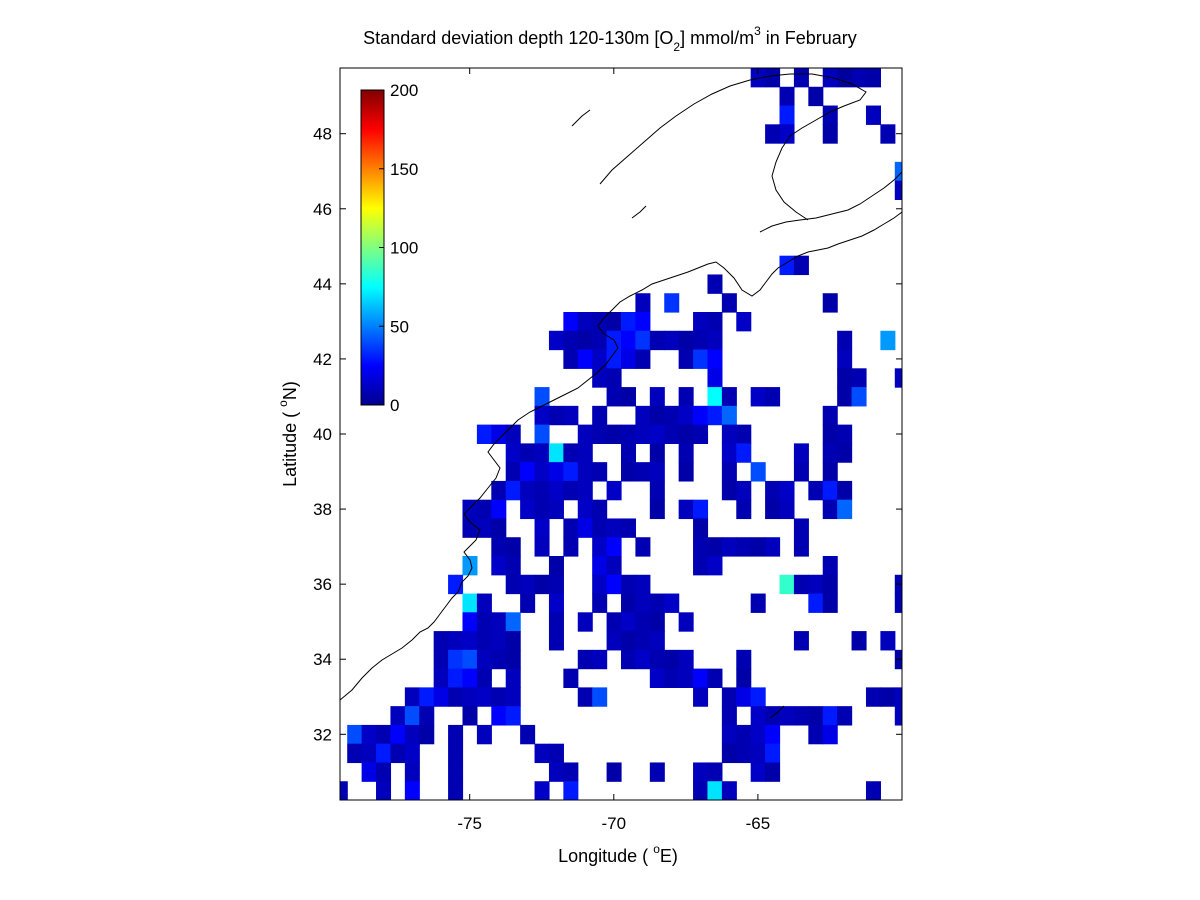 The width and height of the screenshot is (1200, 900). I want to click on y-axis-label: Latitude ( oN), so click(288, 434).